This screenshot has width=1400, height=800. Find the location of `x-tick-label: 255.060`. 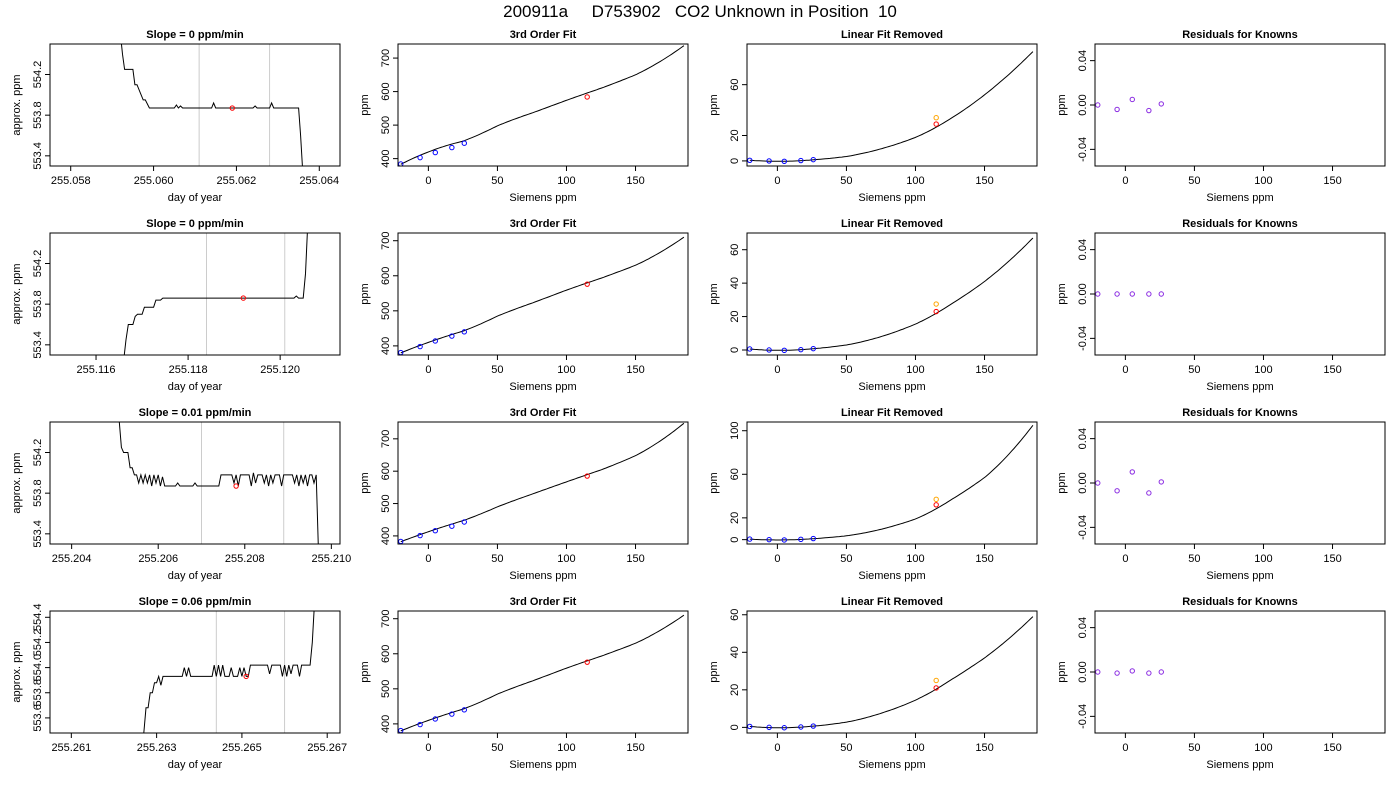

x-tick-label: 255.060 is located at coordinates (154, 181).